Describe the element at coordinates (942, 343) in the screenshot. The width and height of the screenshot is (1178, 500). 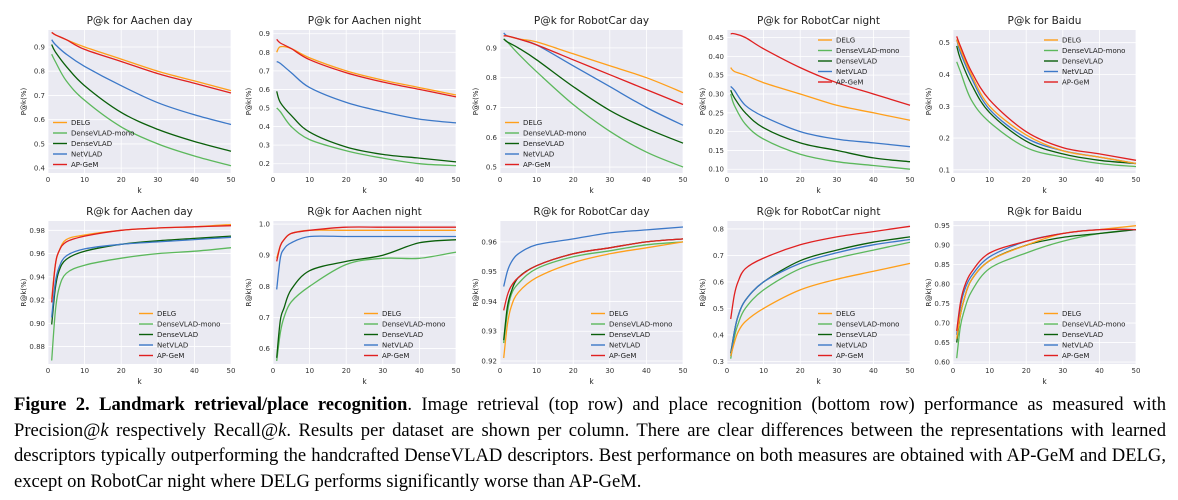
I see `y-tick-label: 0.65` at that location.